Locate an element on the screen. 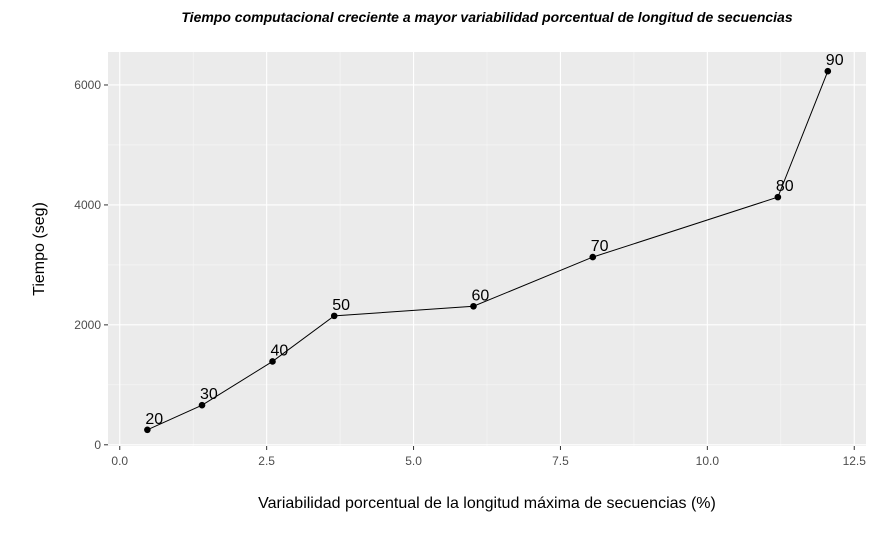  x-tick-label: 5.0 is located at coordinates (413, 461).